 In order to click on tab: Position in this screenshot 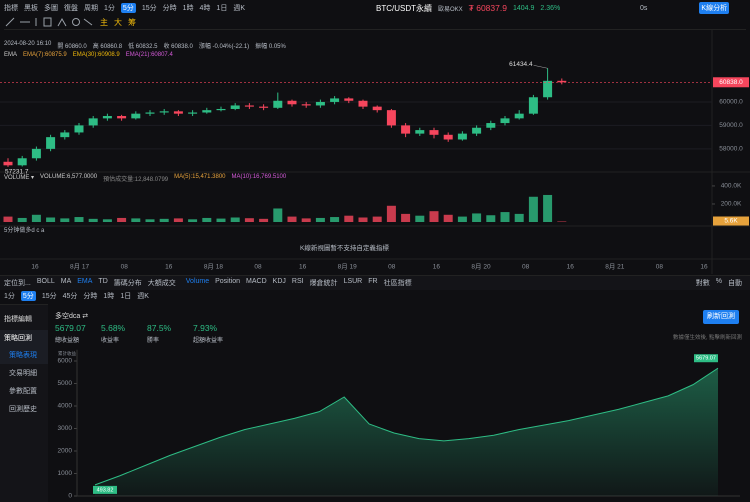, I will do `click(228, 281)`.